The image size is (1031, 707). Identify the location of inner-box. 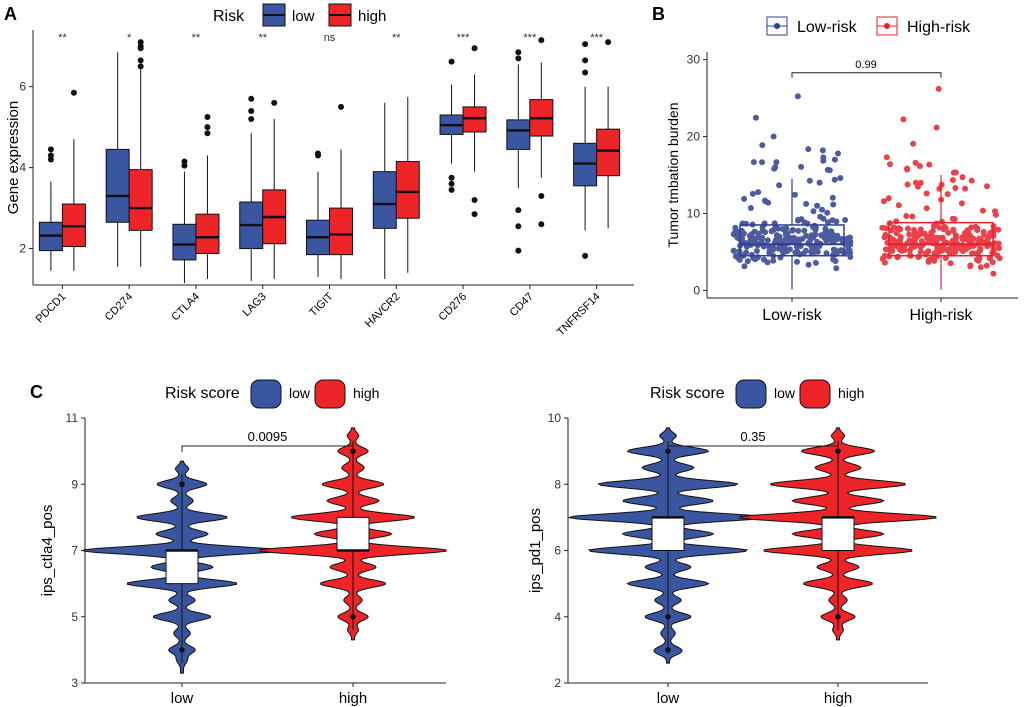
(668, 533).